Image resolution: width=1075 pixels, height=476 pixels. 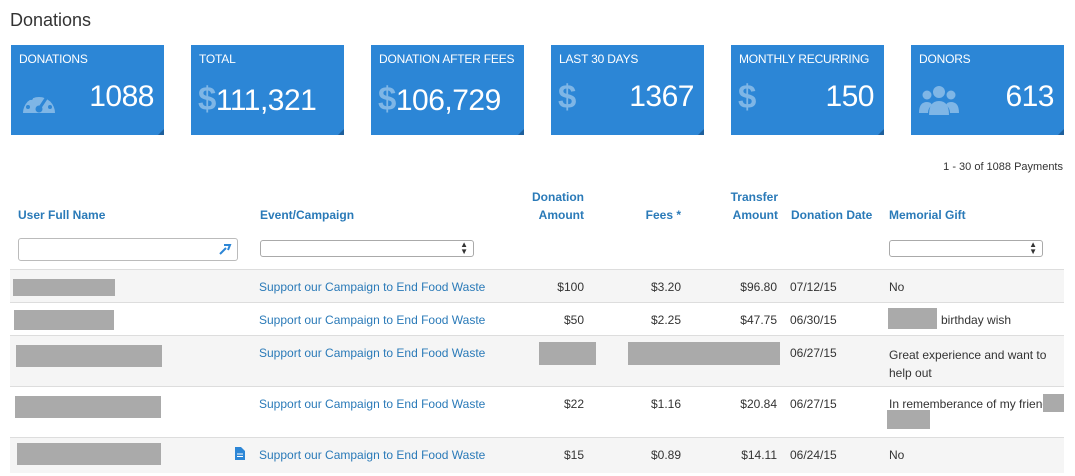 I want to click on column-header-event-campaign: Event/Campaign, so click(x=307, y=215).